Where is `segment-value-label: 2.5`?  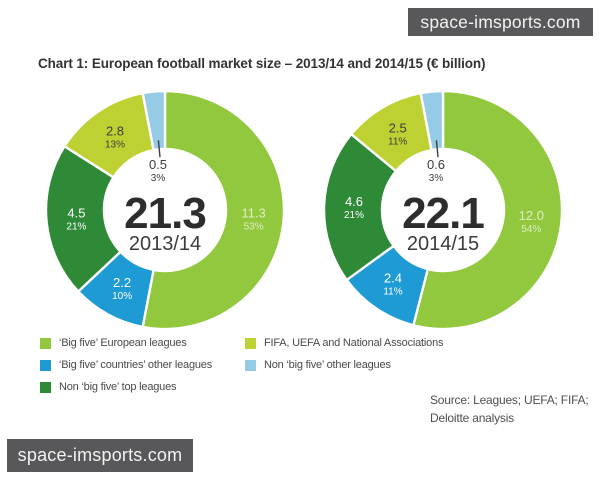 segment-value-label: 2.5 is located at coordinates (398, 127).